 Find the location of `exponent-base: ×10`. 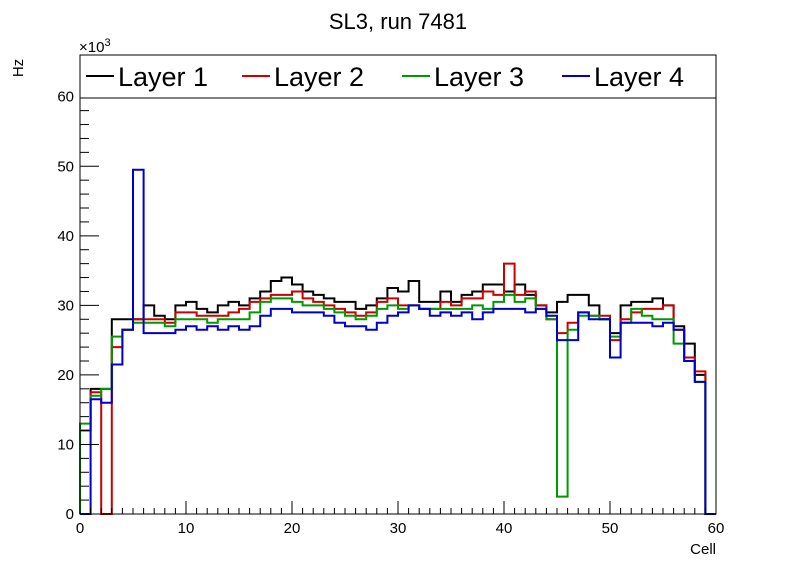

exponent-base: ×10 is located at coordinates (91, 47).